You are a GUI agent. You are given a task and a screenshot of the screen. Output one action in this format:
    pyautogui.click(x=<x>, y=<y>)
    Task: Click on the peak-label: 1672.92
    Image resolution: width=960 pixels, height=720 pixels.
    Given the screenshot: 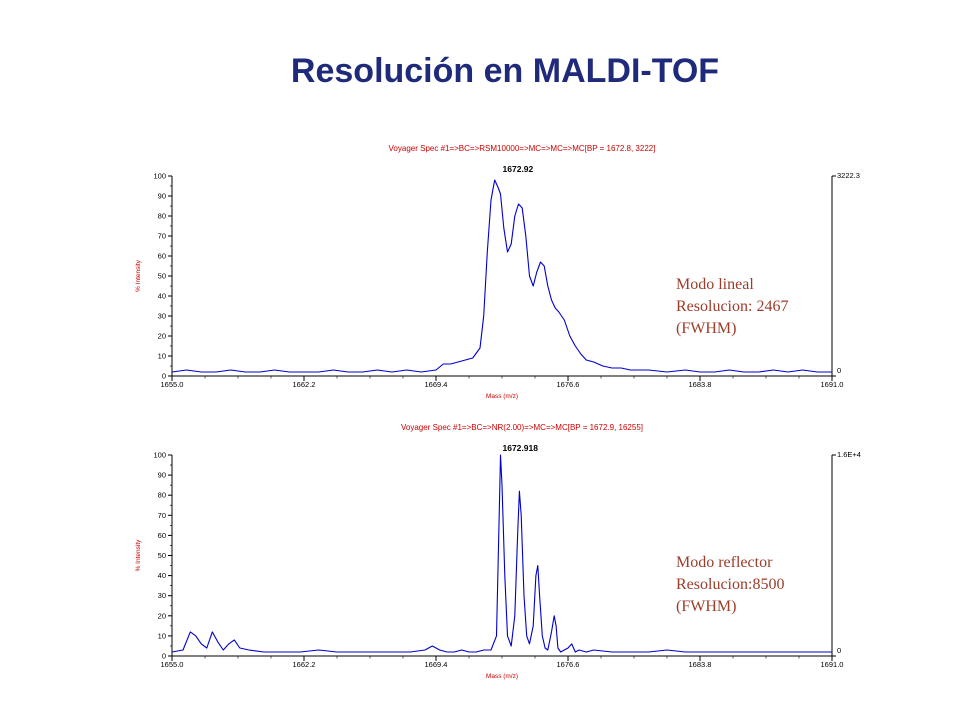 What is the action you would take?
    pyautogui.click(x=518, y=169)
    